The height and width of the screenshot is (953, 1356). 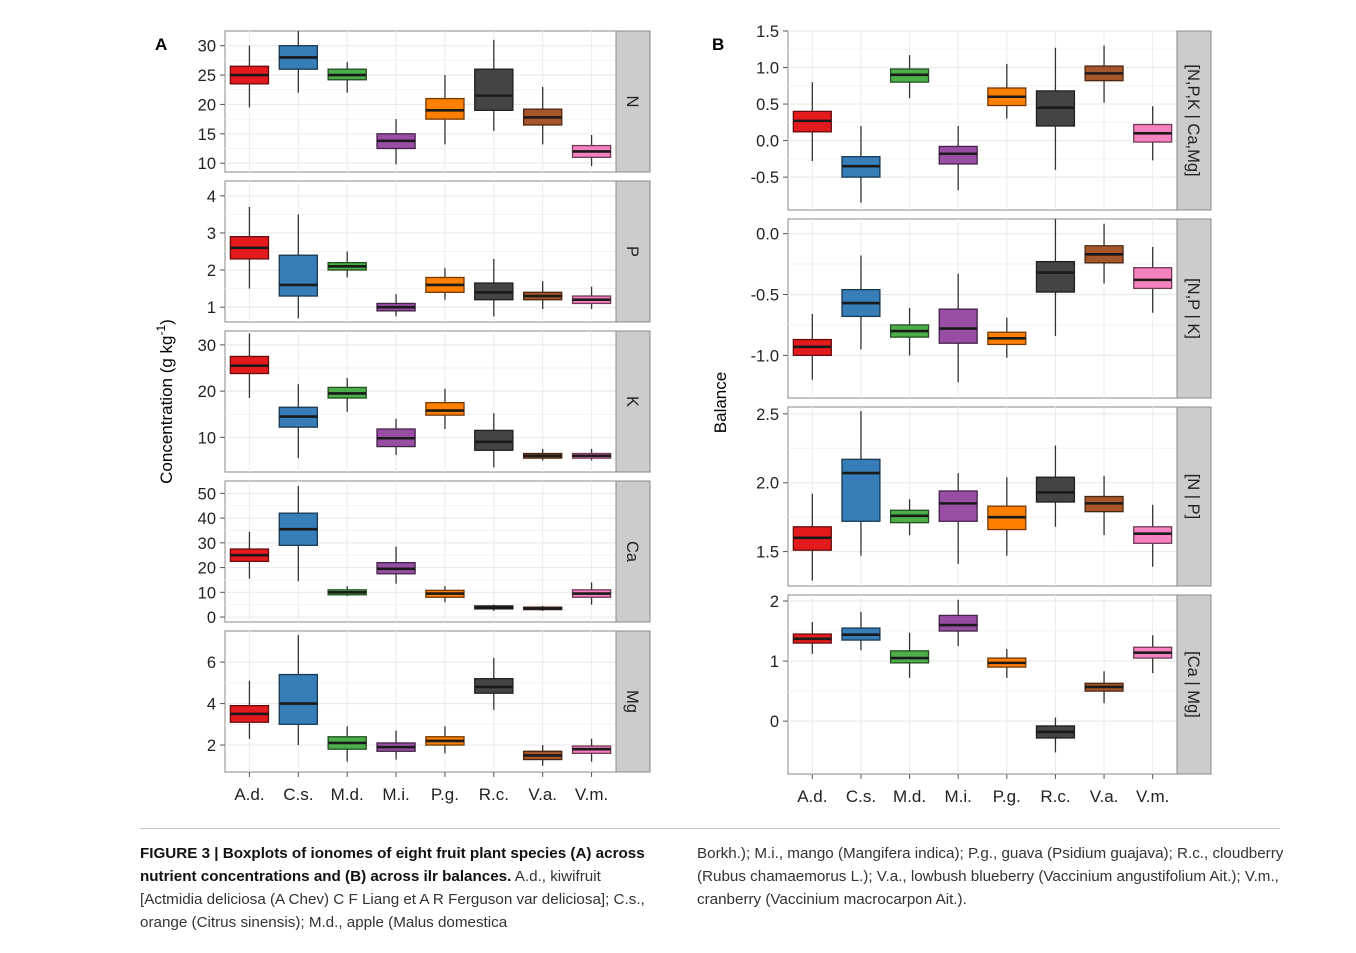 I want to click on facet-0: 10 15 20 25 30 N, so click(x=424, y=101).